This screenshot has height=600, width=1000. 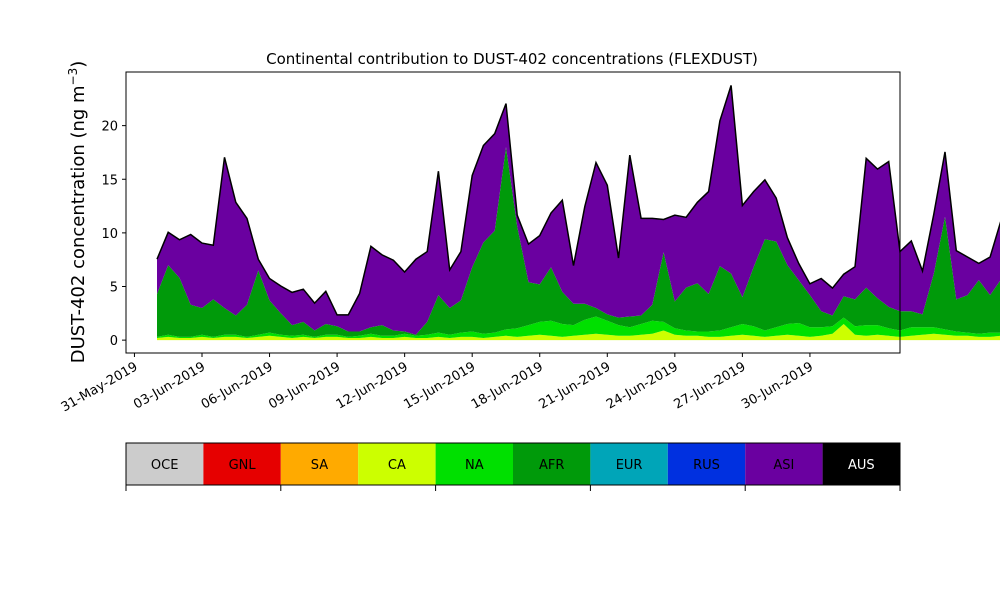 I want to click on y-axis: 0 5 10 15 20, so click(x=113, y=234).